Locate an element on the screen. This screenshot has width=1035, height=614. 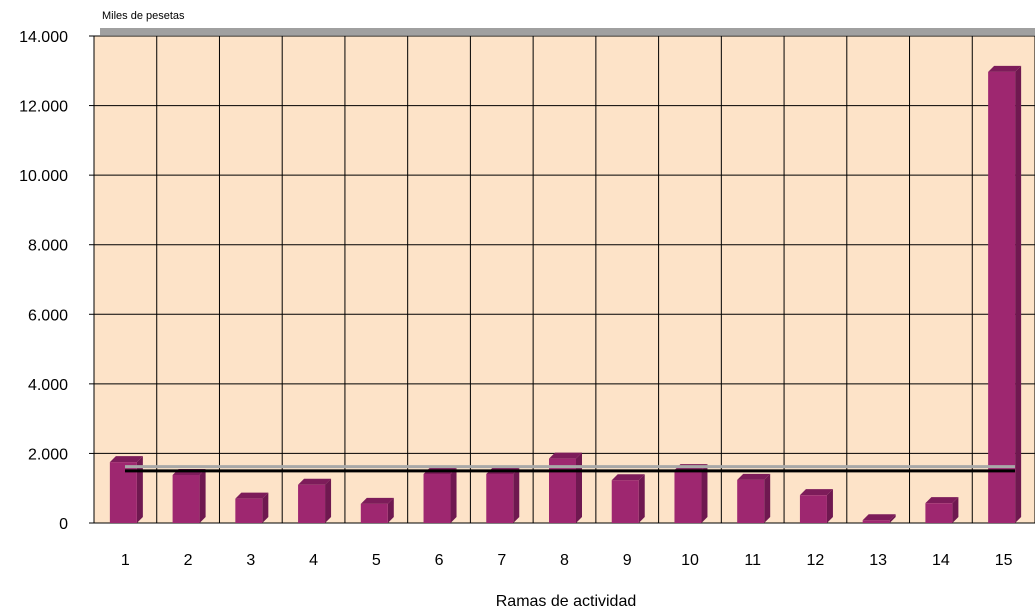
x-tick-label: 1 is located at coordinates (125, 560).